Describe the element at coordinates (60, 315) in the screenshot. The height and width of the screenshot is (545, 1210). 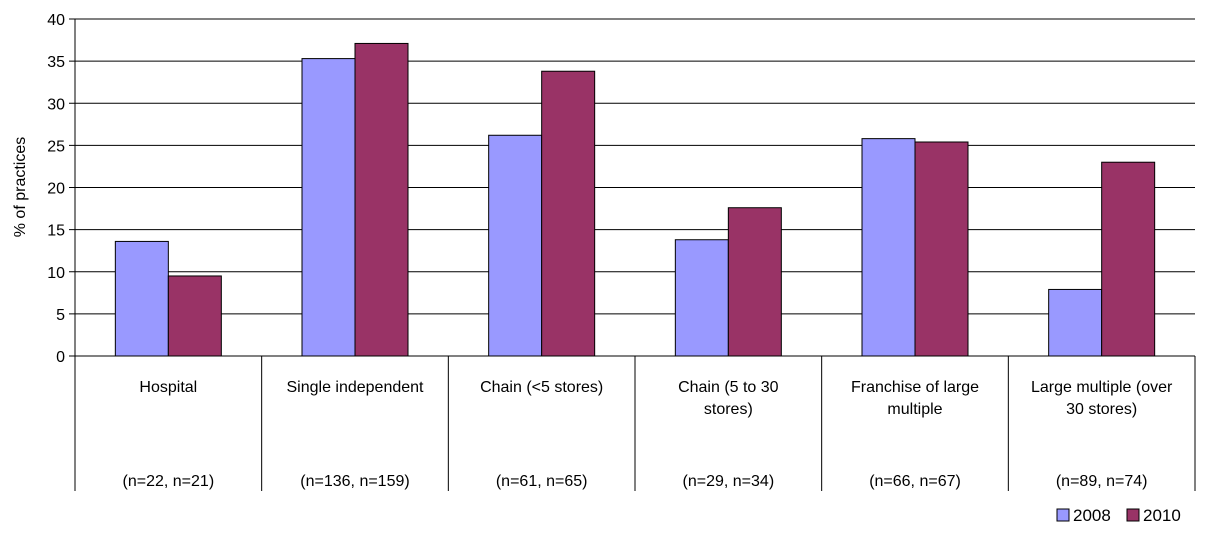
I see `y-tick-label: 5` at that location.